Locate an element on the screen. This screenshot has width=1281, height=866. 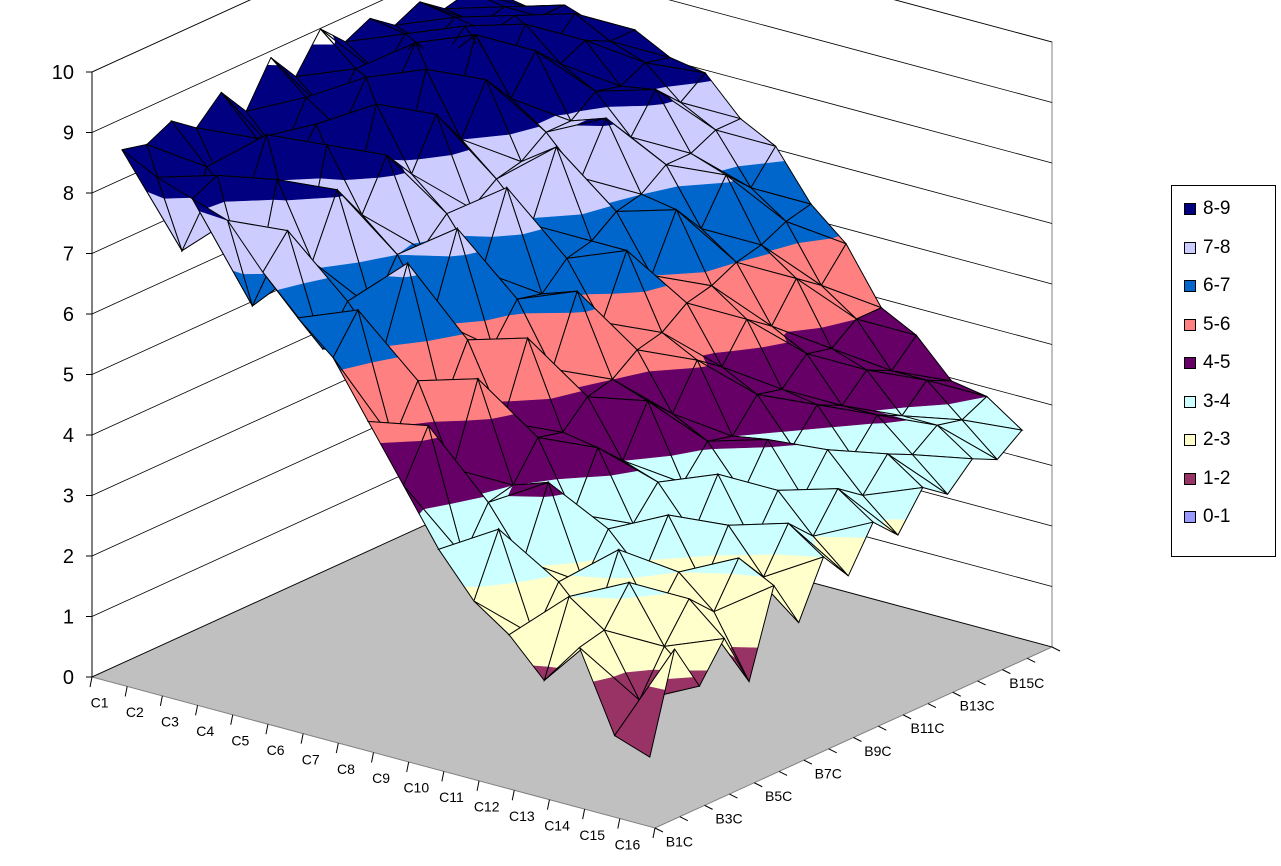
legend-item: 4-5 is located at coordinates (1207, 363).